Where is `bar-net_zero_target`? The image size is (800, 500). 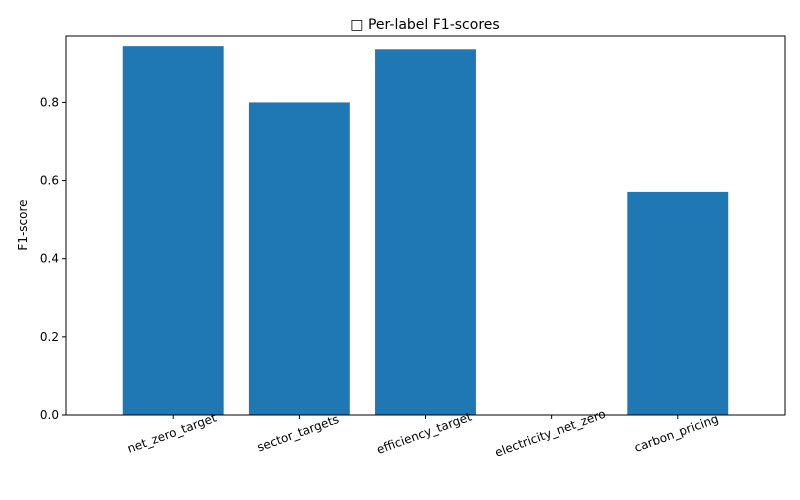 bar-net_zero_target is located at coordinates (173, 230).